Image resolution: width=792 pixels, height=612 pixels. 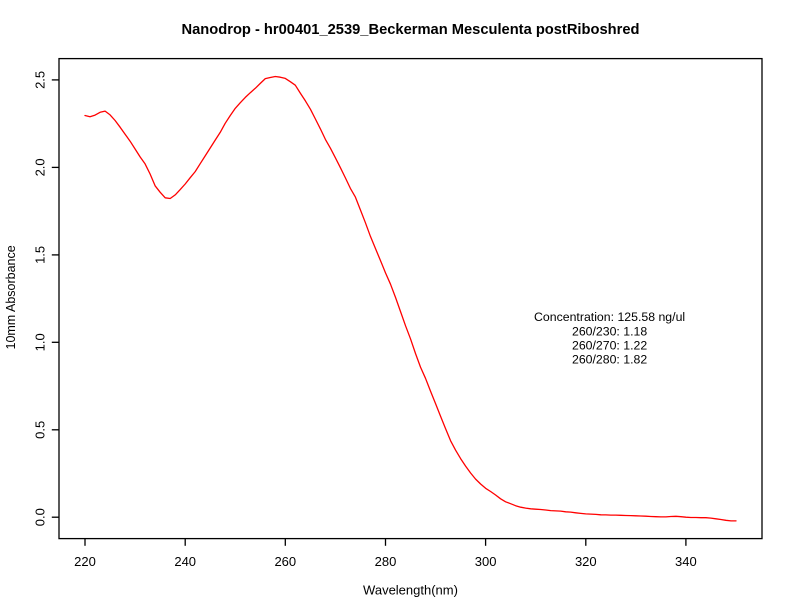 What do you see at coordinates (11, 297) in the screenshot?
I see `svg-text: 10mm Absorbance` at bounding box center [11, 297].